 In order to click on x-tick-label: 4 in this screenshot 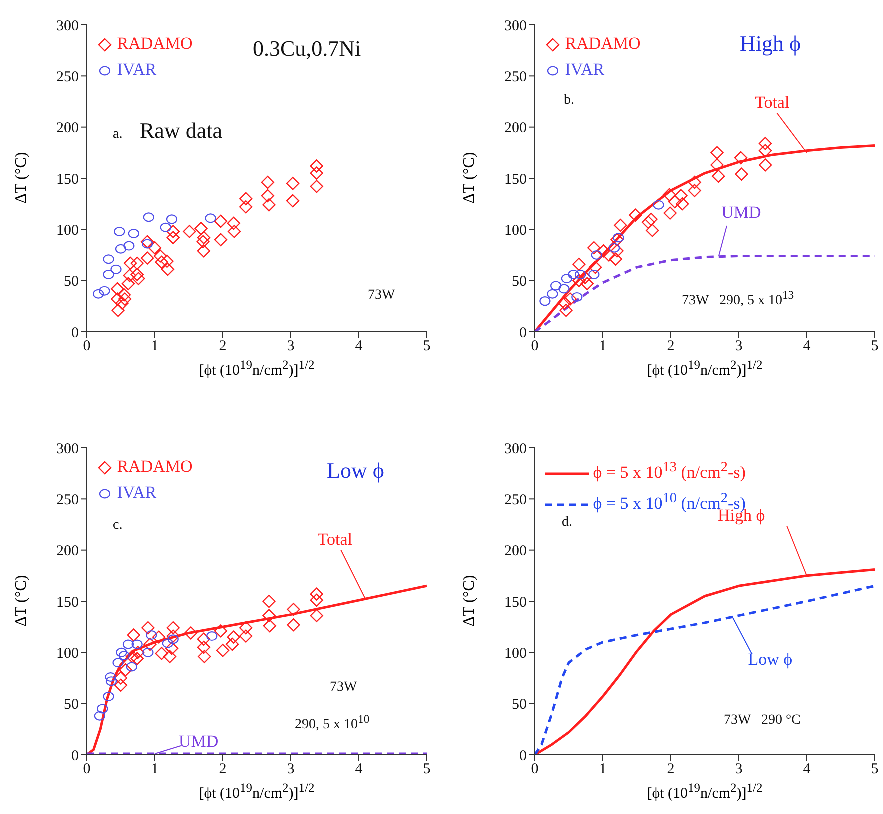, I will do `click(359, 346)`.